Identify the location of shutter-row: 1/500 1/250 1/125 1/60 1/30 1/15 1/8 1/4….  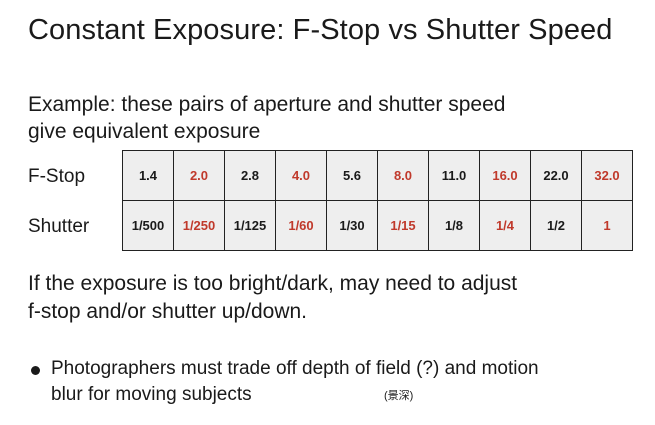
(377, 225).